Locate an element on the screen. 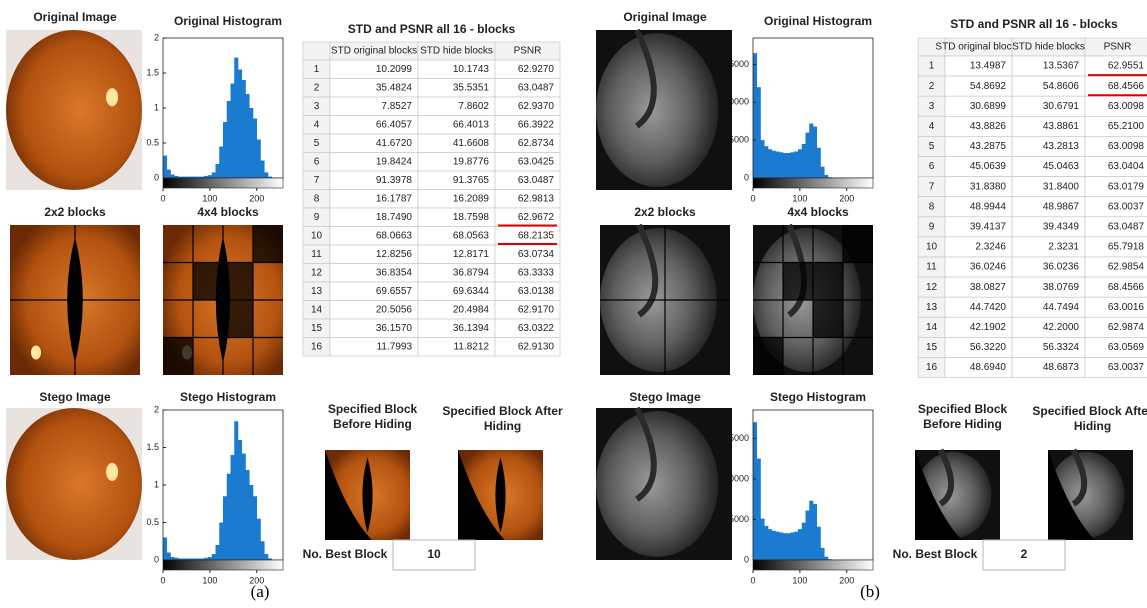 The image size is (1147, 608). row-number: 11 is located at coordinates (931, 267).